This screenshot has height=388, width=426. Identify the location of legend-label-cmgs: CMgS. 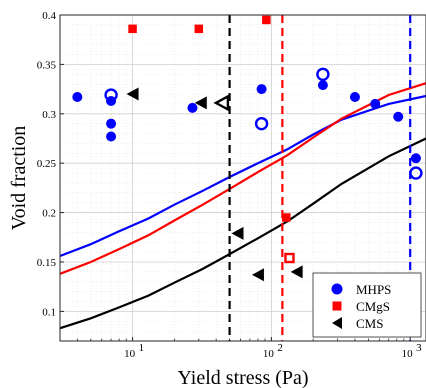
(373, 306).